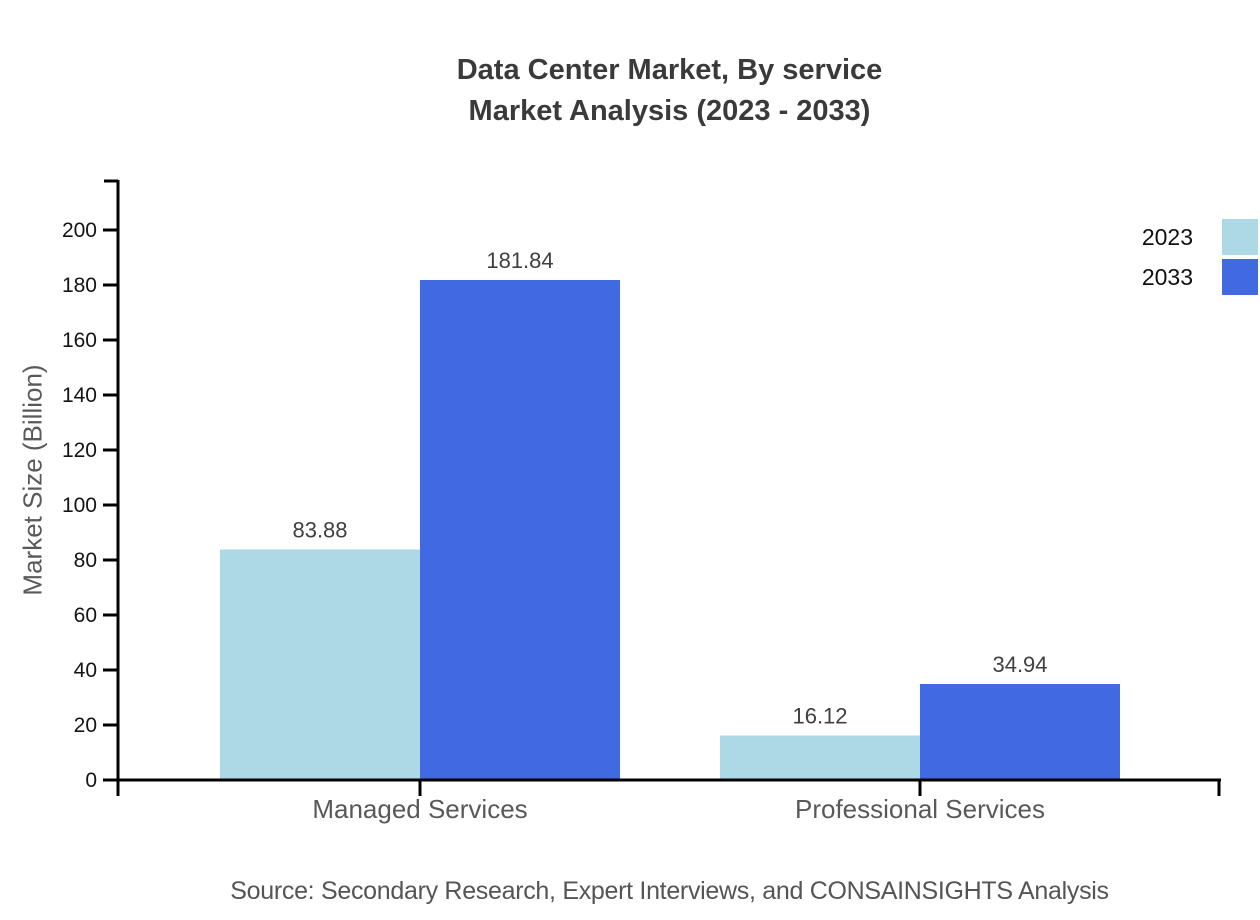 The image size is (1260, 920). What do you see at coordinates (1200, 277) in the screenshot?
I see `legend-item-2033: 2033` at bounding box center [1200, 277].